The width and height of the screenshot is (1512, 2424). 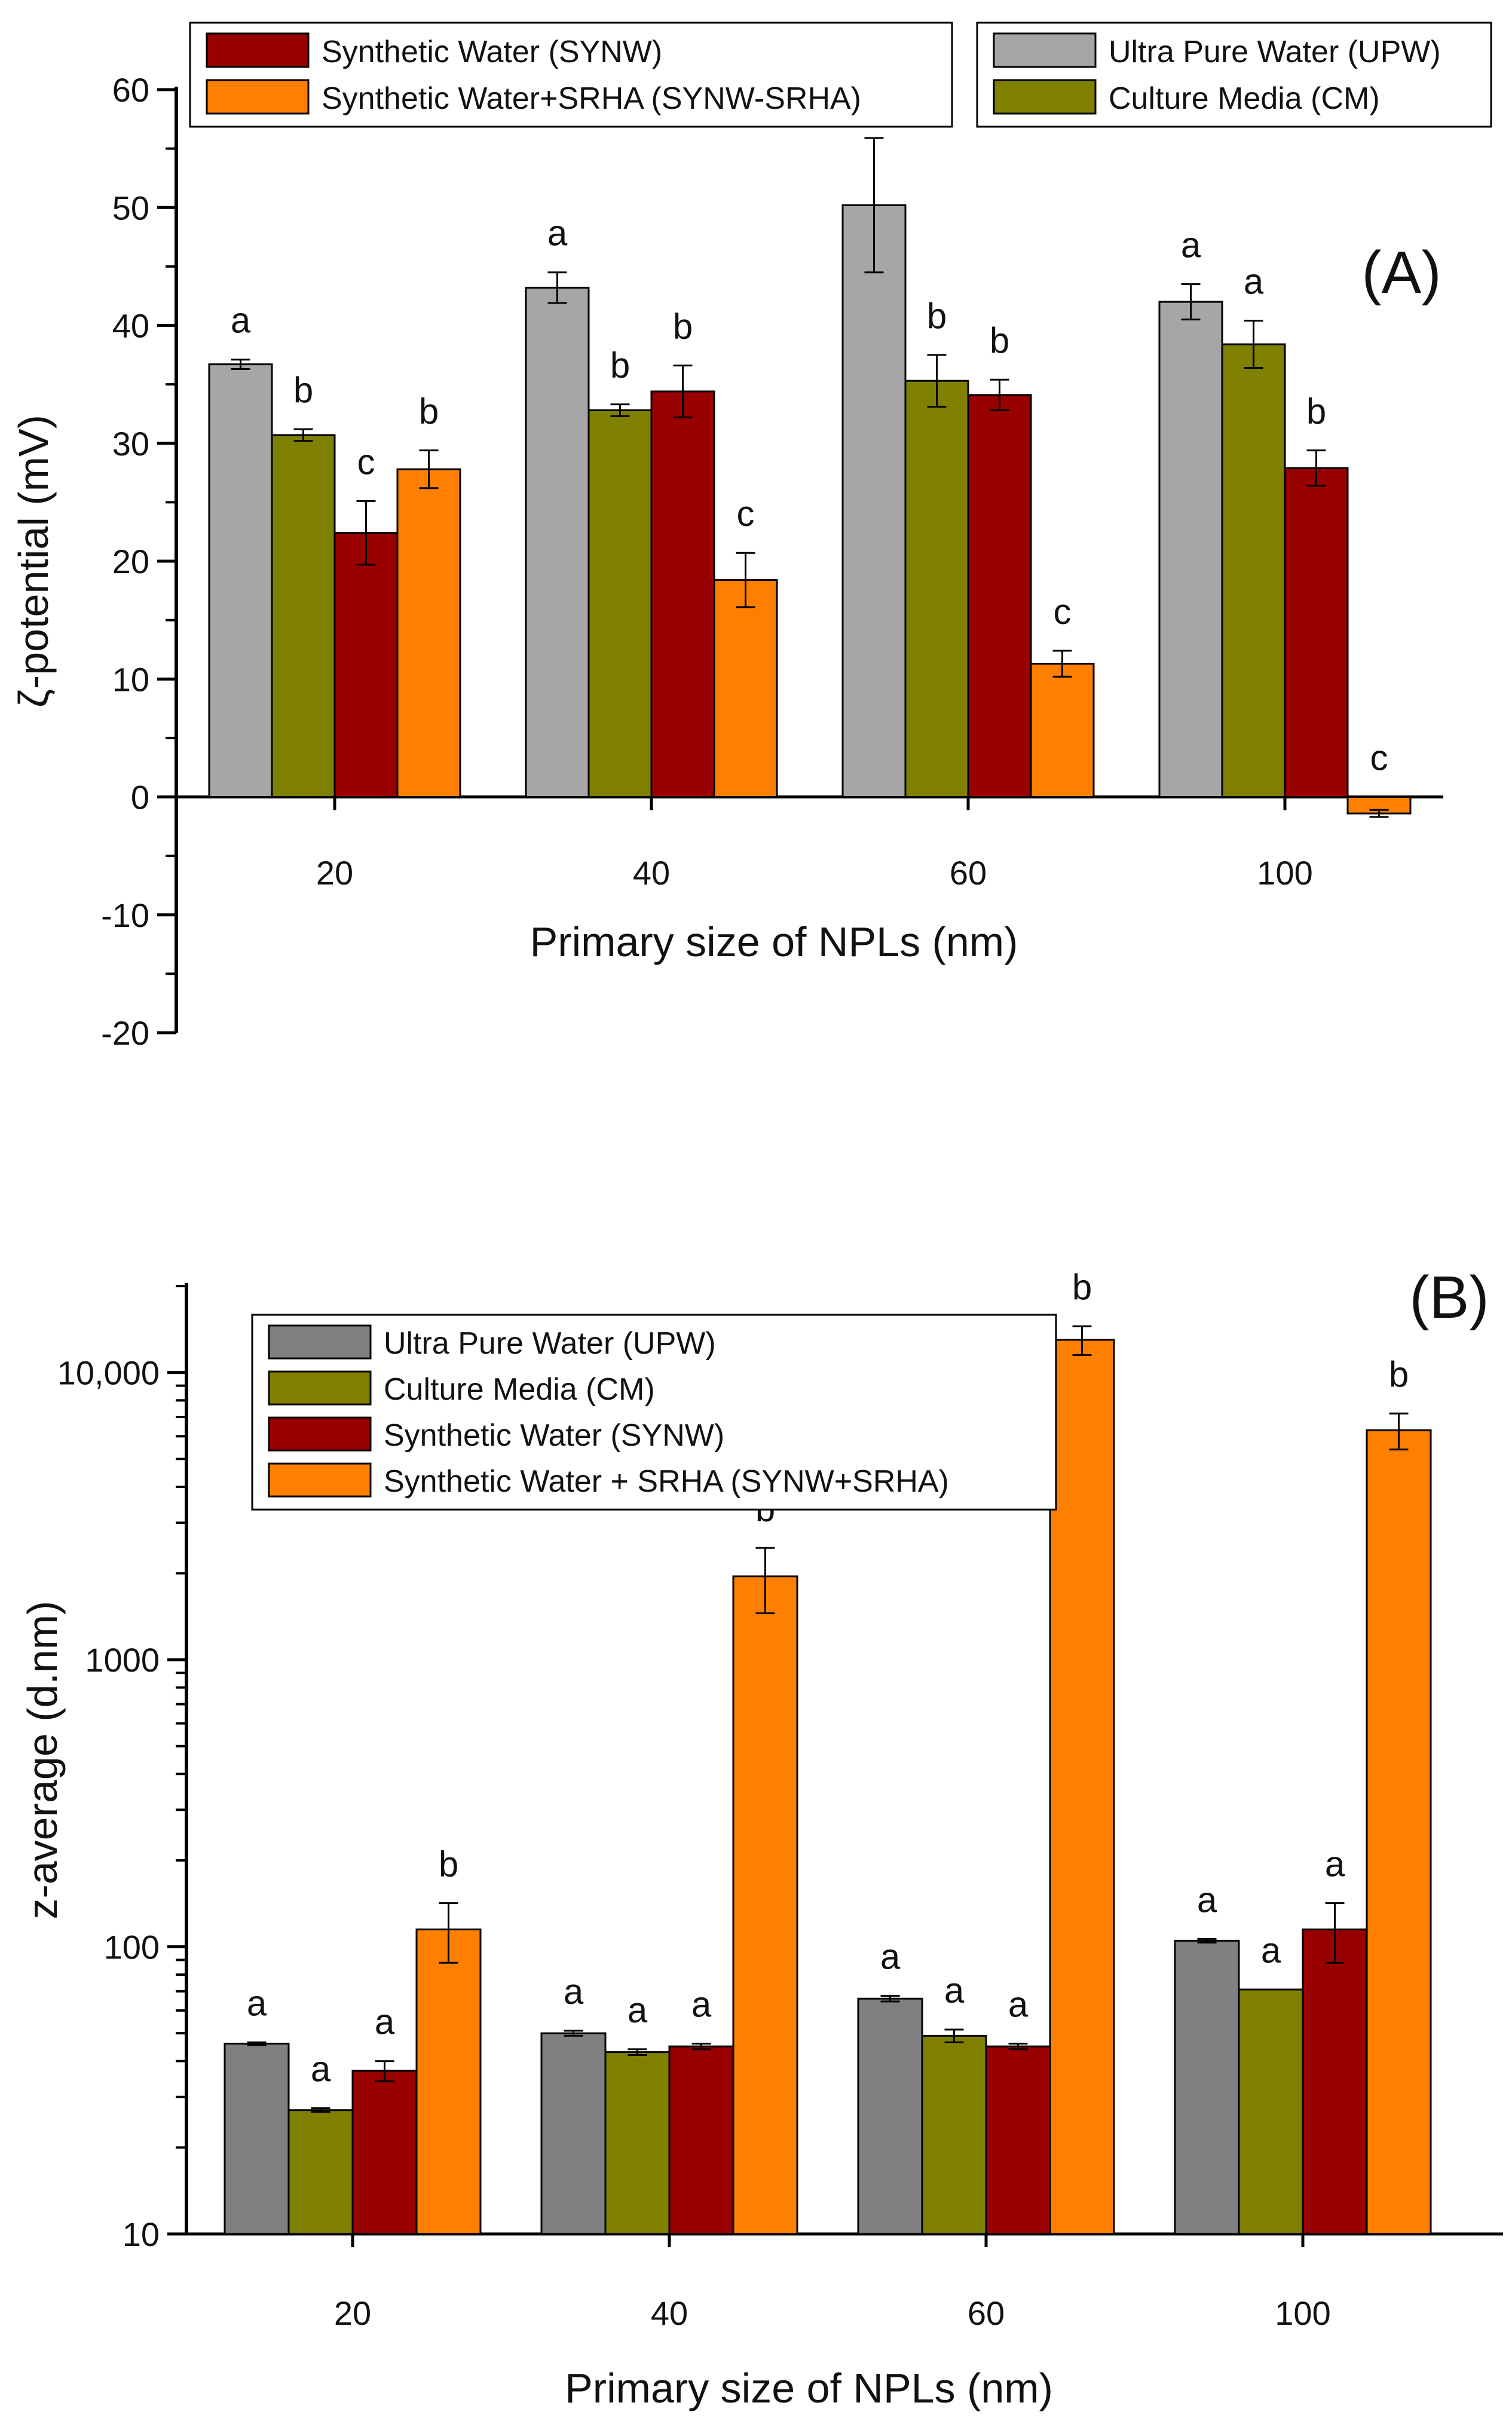 What do you see at coordinates (33, 561) in the screenshot?
I see `y-axis-title: ζ-potential (mV)` at bounding box center [33, 561].